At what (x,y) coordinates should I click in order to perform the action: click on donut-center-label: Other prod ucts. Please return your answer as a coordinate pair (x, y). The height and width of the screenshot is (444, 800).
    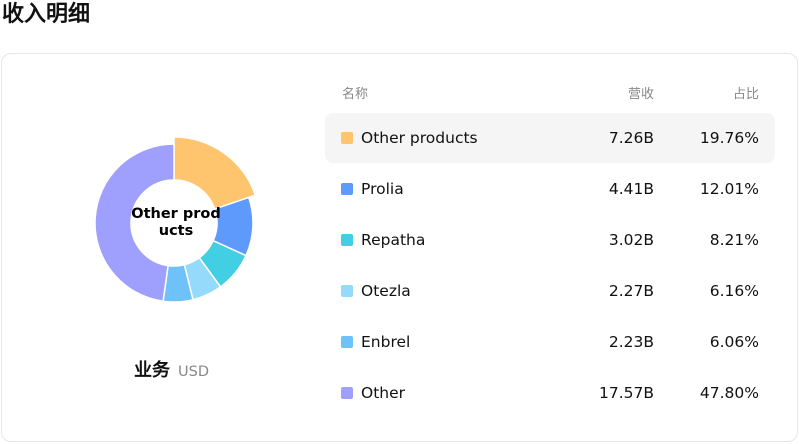
    Looking at the image, I should click on (176, 223).